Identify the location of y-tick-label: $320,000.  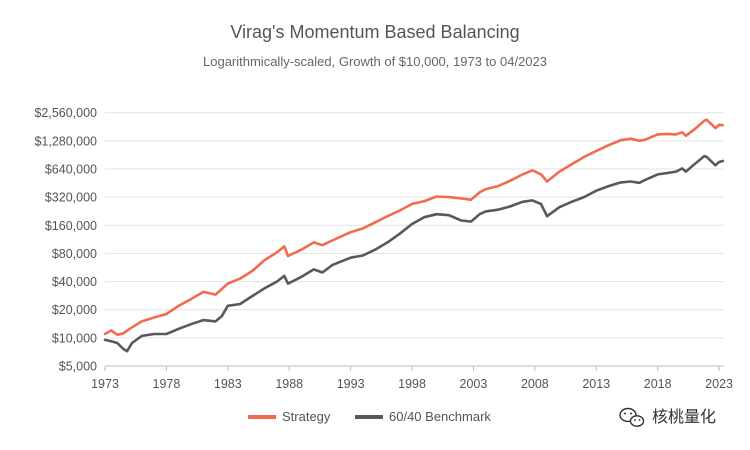
(71, 198).